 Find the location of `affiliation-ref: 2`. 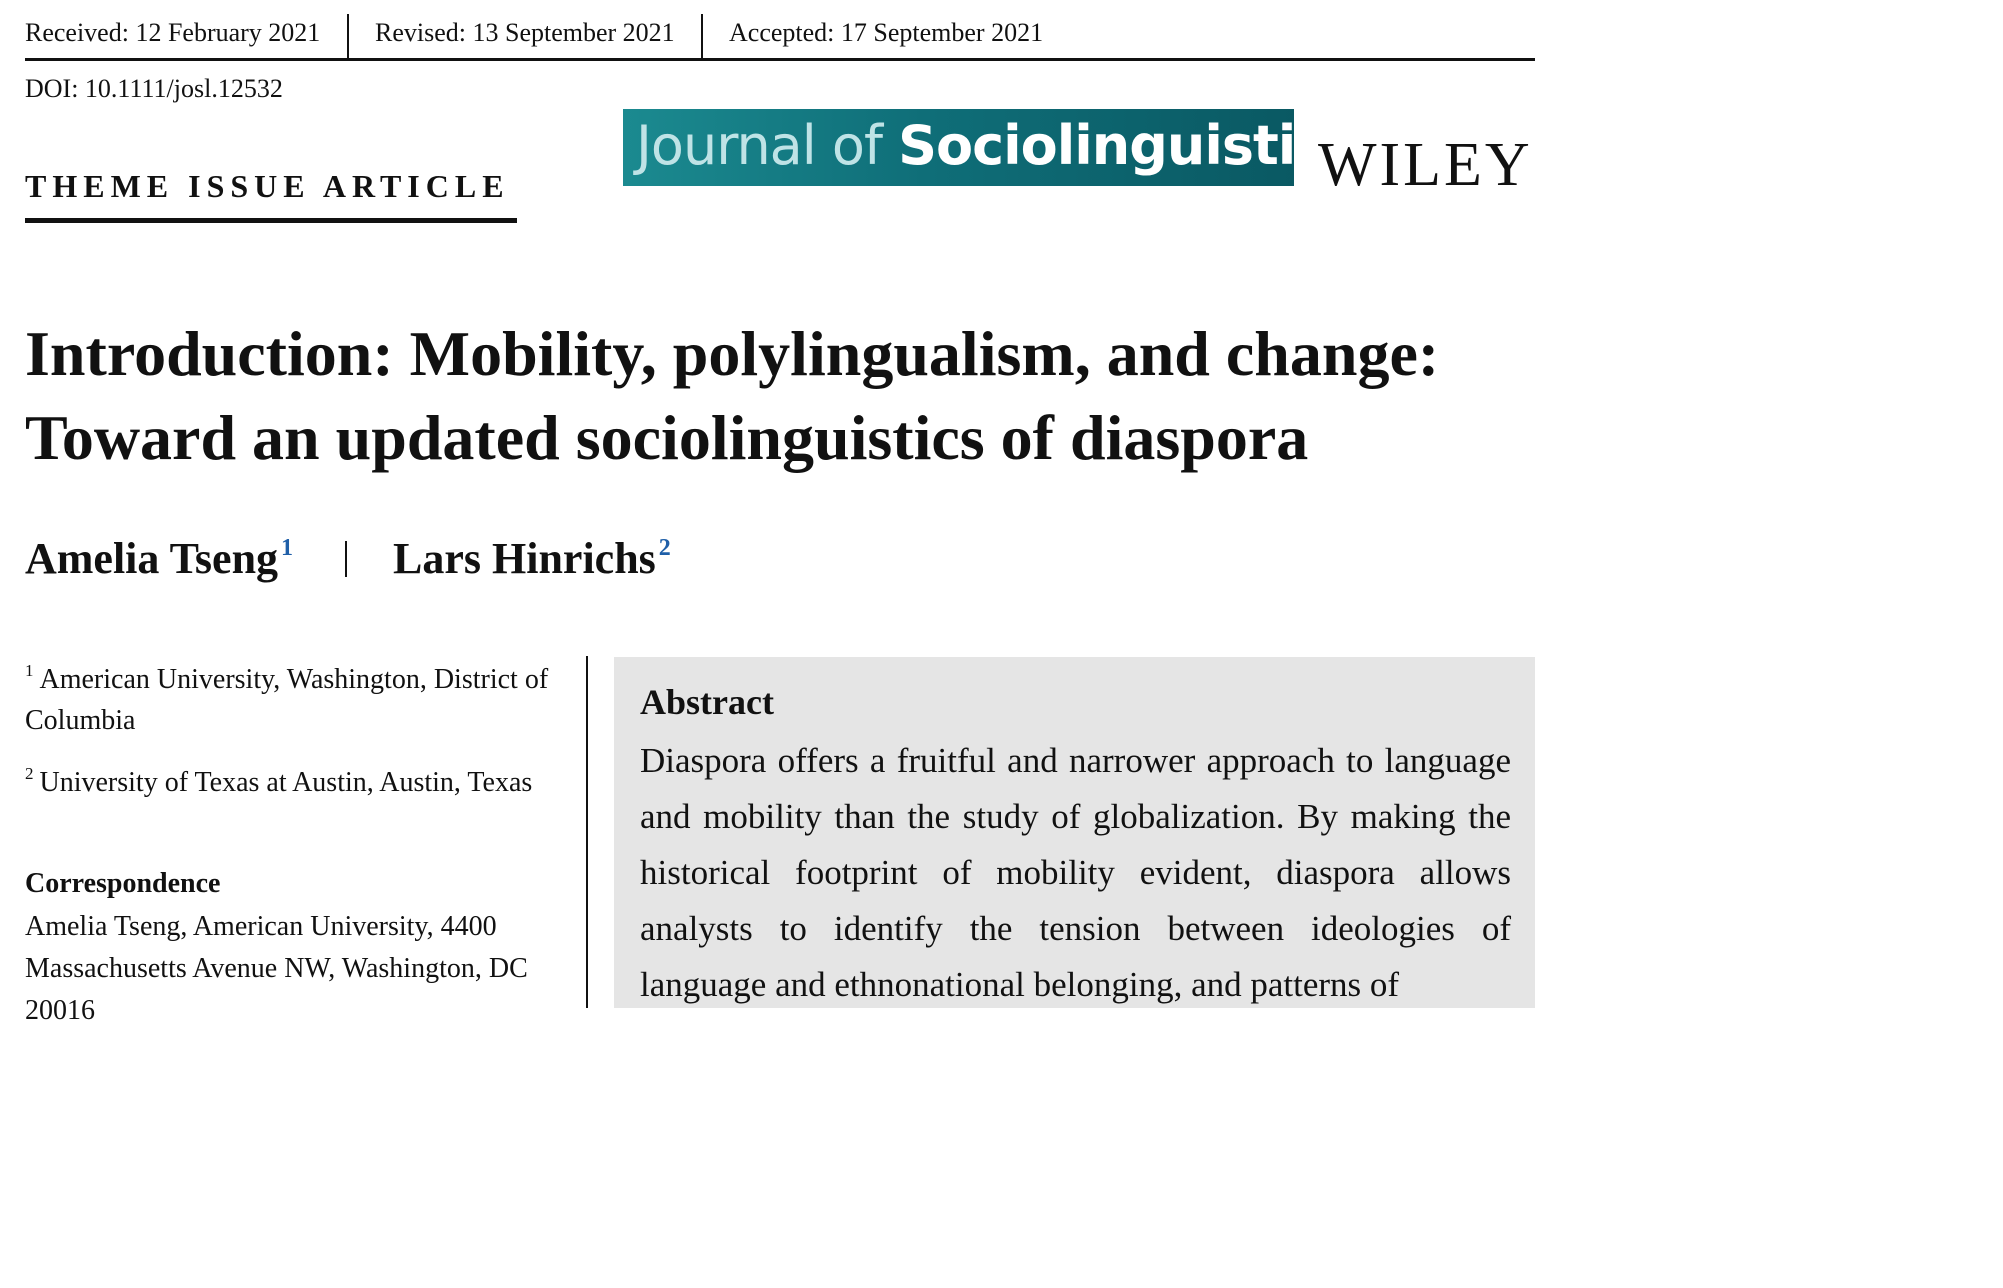

affiliation-ref: 2 is located at coordinates (664, 548).